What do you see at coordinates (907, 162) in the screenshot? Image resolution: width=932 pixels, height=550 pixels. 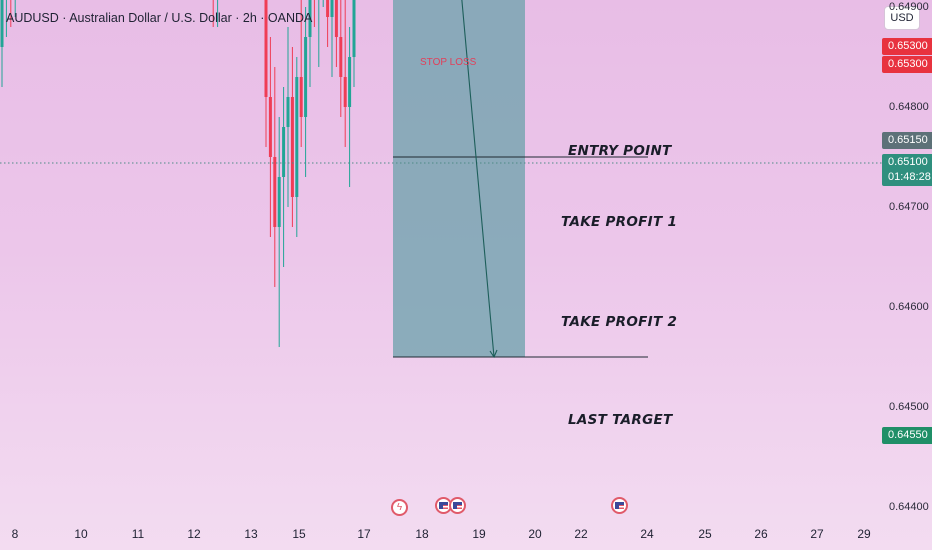 I see `current-price-tag: 0.65100` at bounding box center [907, 162].